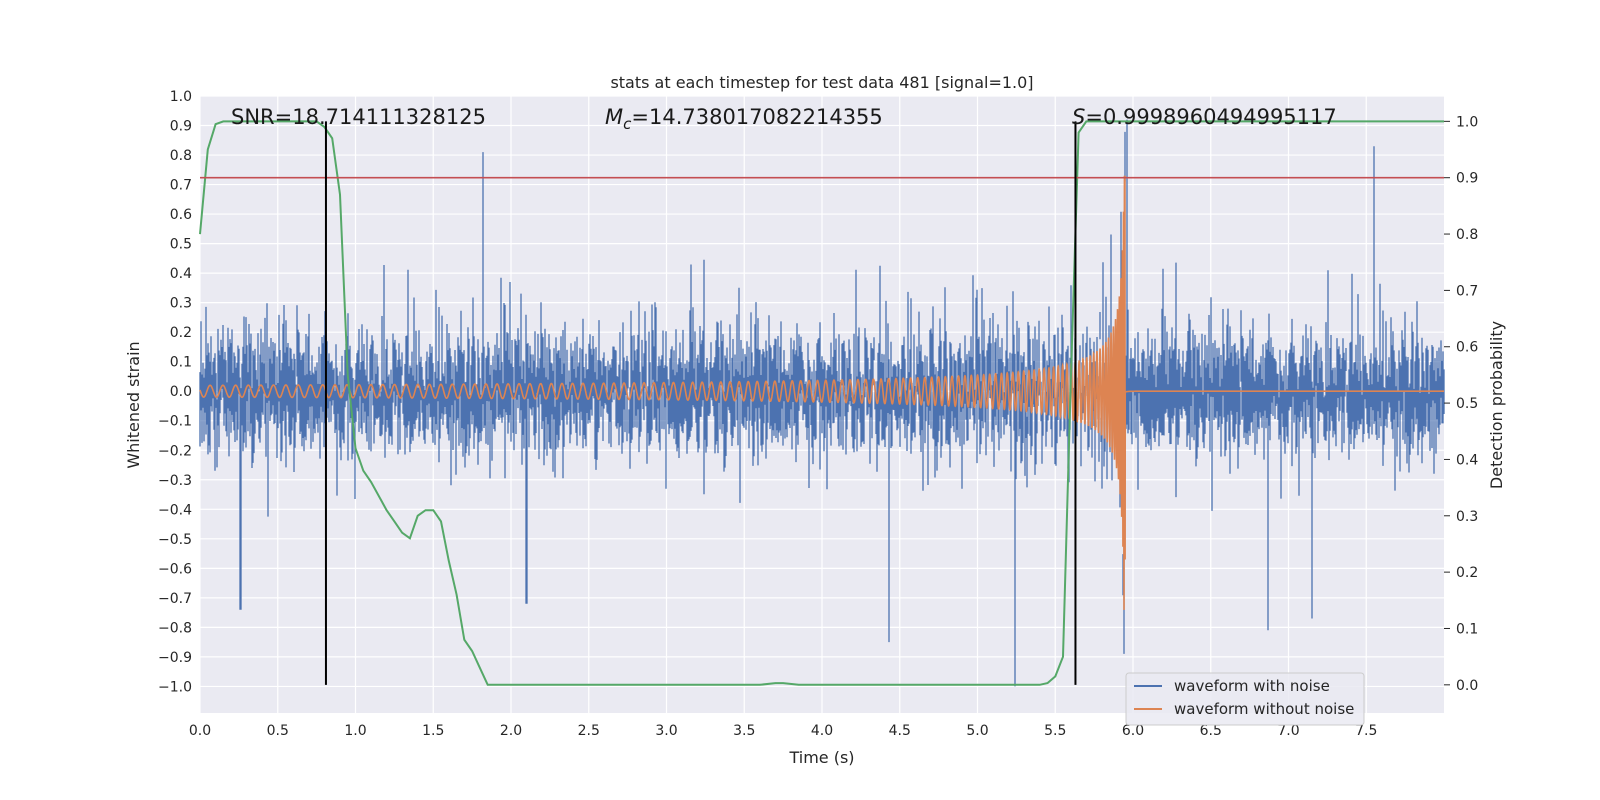  What do you see at coordinates (133, 404) in the screenshot?
I see `y-axis-label: Whitened strain` at bounding box center [133, 404].